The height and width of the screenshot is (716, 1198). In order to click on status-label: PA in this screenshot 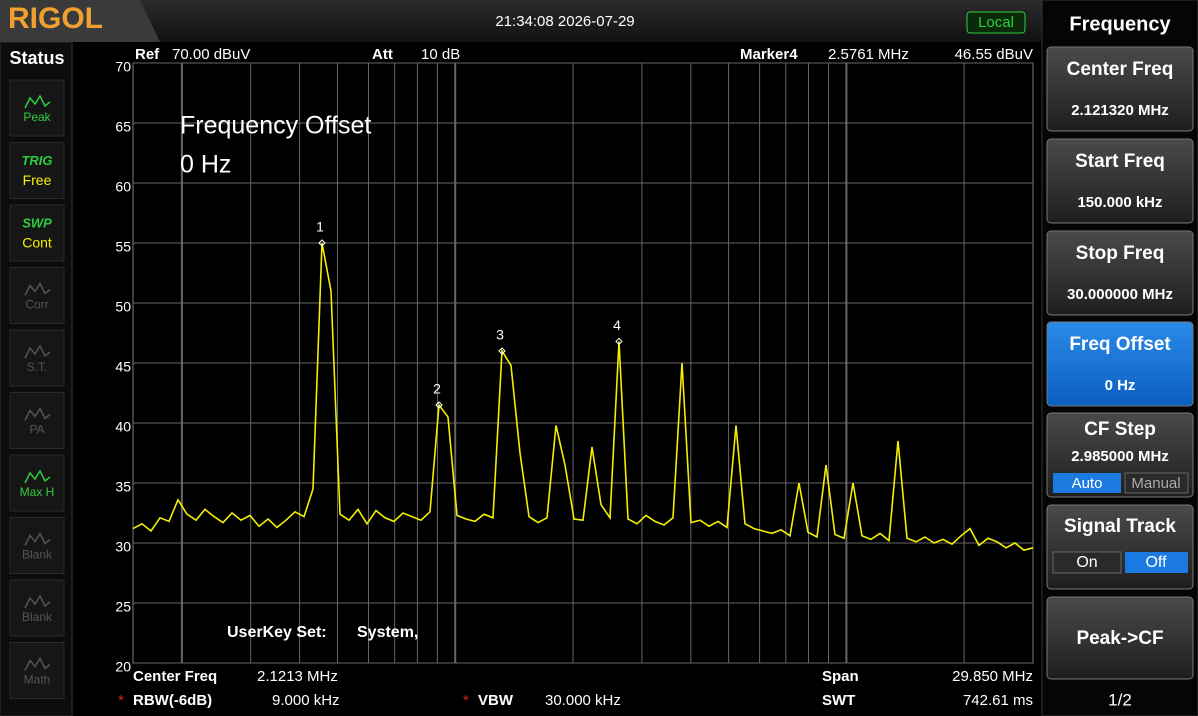, I will do `click(36, 430)`.